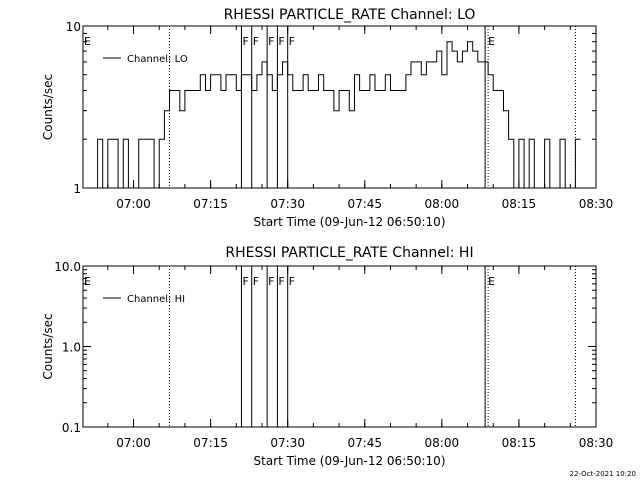 This screenshot has height=480, width=640. I want to click on y-tick-label: 10, so click(73, 27).